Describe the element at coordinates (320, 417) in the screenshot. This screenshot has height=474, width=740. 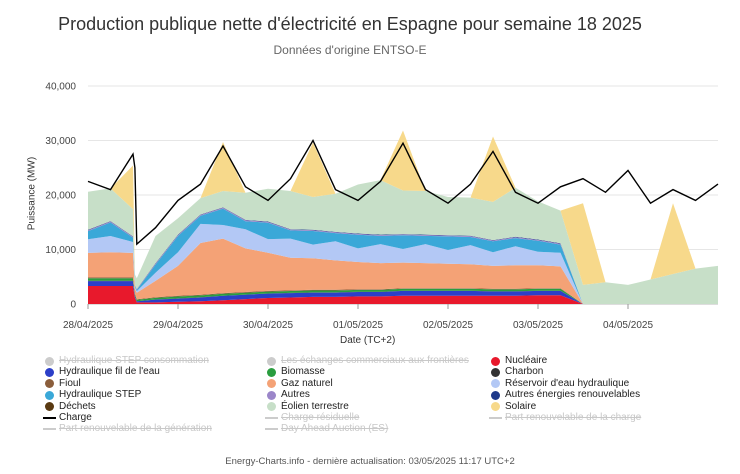
I see `legend-label: Charge résiduelle` at that location.